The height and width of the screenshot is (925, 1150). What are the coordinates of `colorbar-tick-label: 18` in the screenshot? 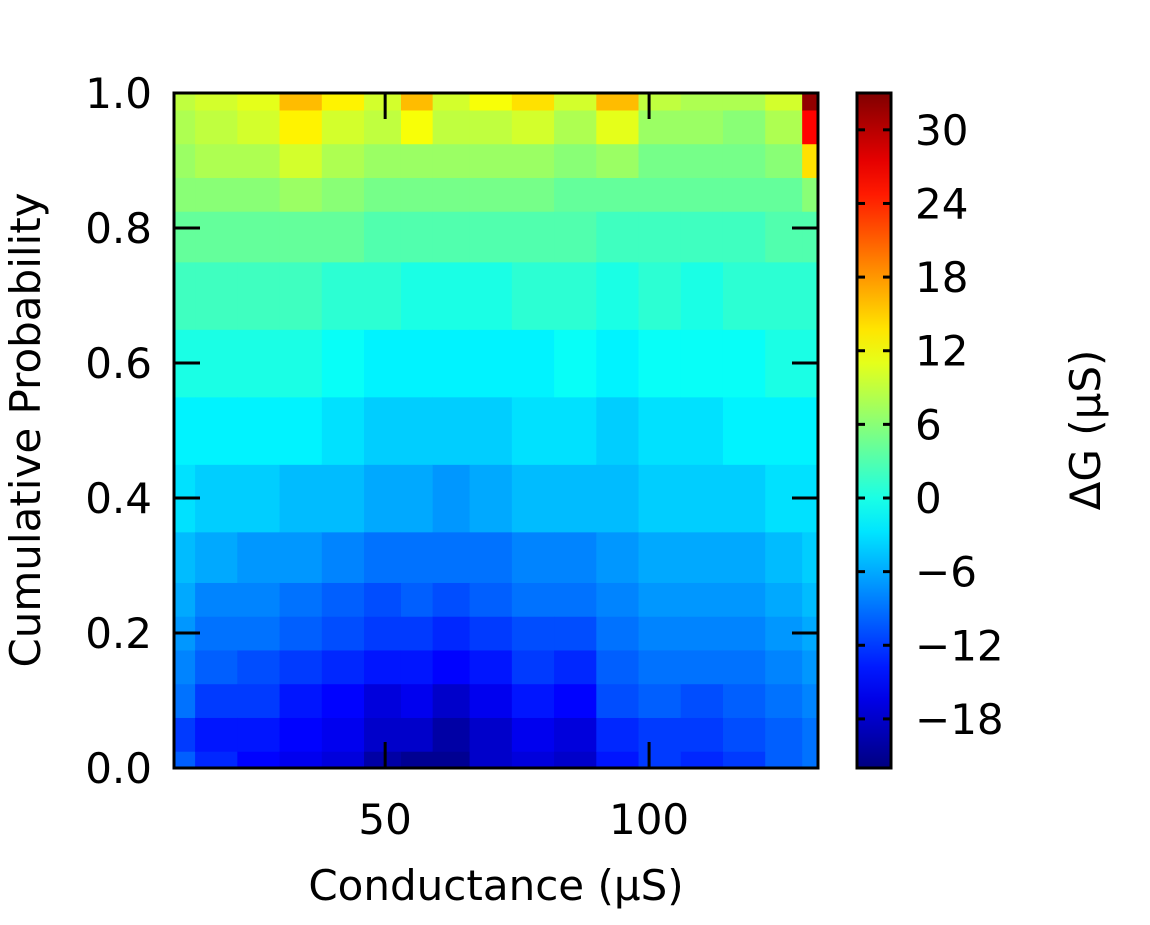 It's located at (941, 277).